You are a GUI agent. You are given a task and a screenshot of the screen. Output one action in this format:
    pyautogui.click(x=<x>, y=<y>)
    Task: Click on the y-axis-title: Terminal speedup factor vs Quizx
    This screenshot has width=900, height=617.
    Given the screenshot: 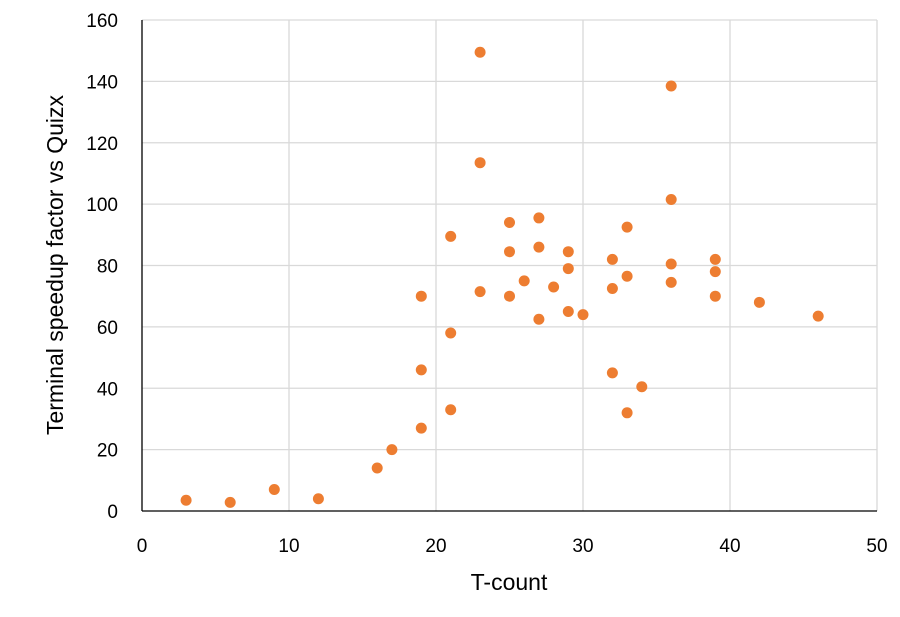 What is the action you would take?
    pyautogui.click(x=55, y=264)
    